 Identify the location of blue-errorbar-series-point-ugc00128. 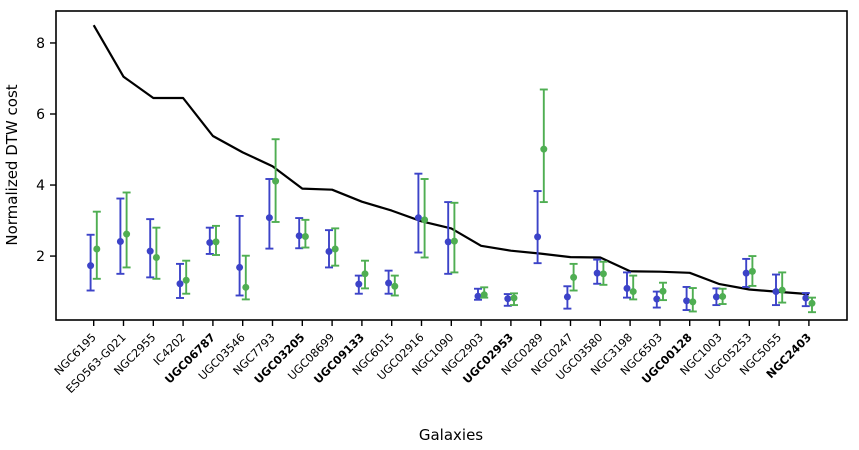
(686, 299).